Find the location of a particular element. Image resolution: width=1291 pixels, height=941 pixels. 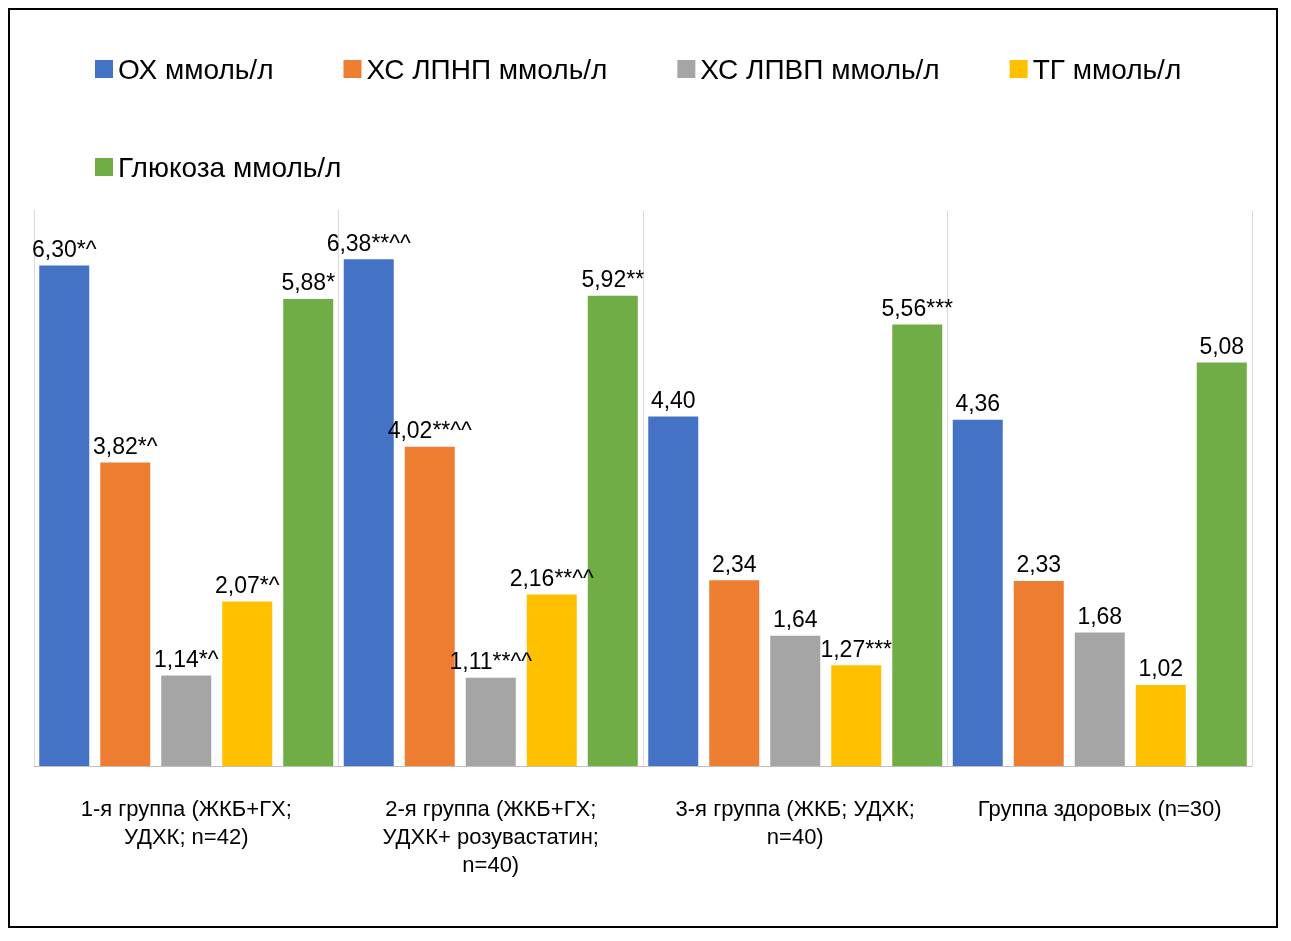

legend-label: ТГ ммоль/л is located at coordinates (1107, 69).